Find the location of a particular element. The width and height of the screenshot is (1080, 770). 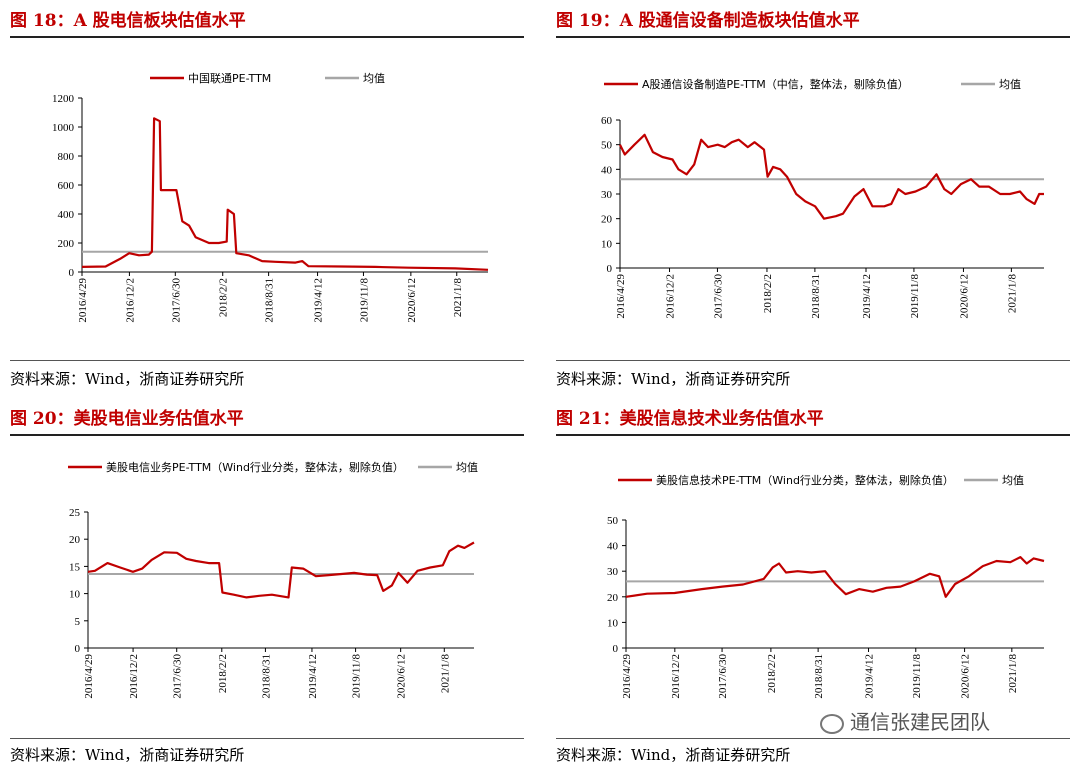

y-tick-label: 200 is located at coordinates (66, 244).